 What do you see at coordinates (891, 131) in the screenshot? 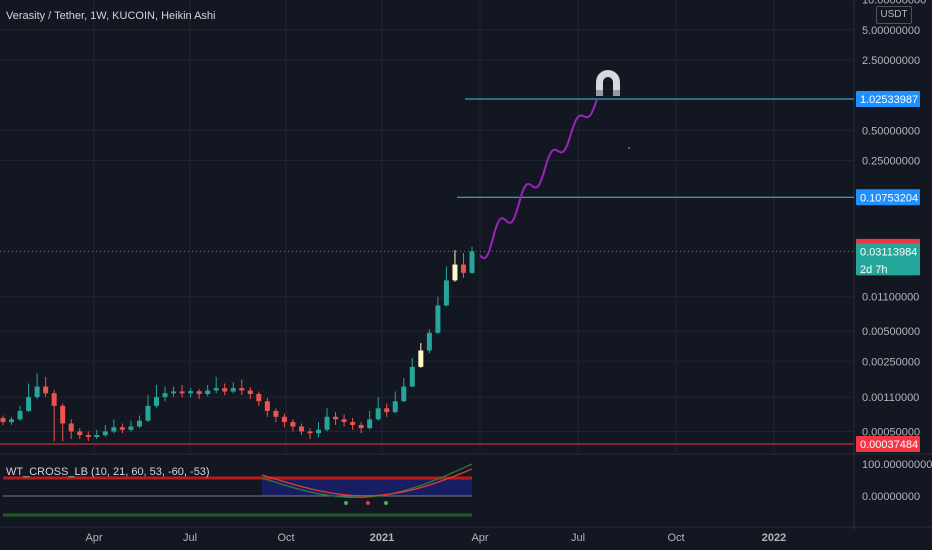
I see `price-tick-label: 0.50000000` at bounding box center [891, 131].